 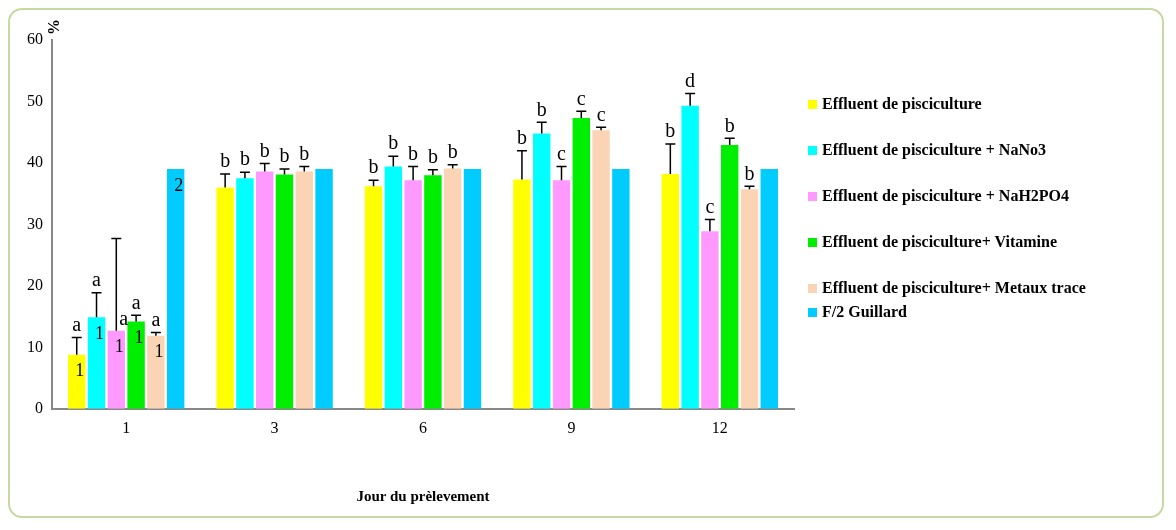 I want to click on legend-label: Effluent de pisciculture + NaH2PO4, so click(x=946, y=196).